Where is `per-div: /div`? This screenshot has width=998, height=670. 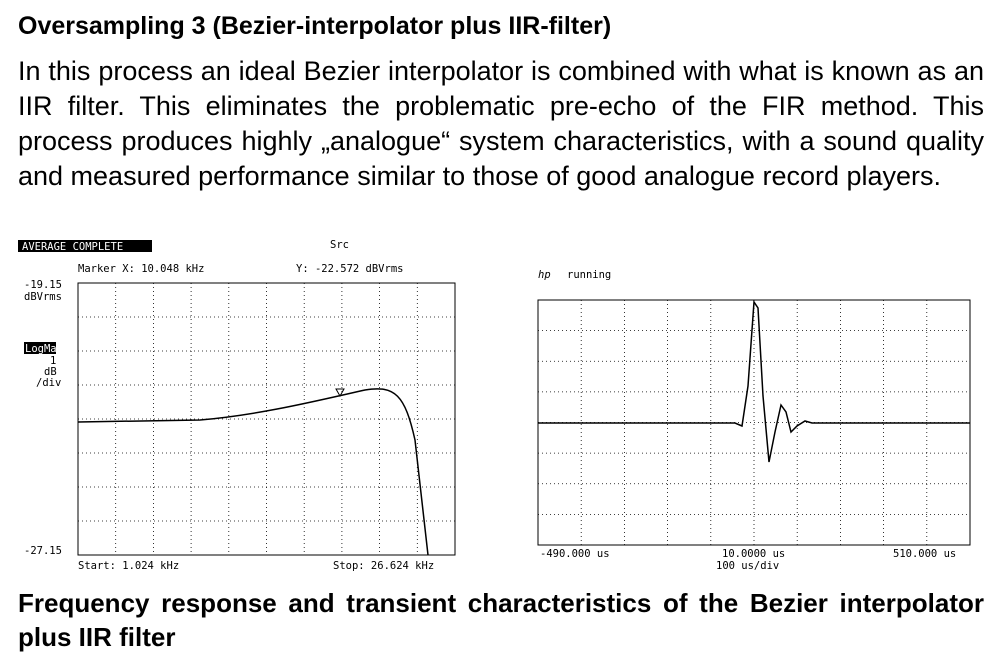
per-div: /div is located at coordinates (48, 383).